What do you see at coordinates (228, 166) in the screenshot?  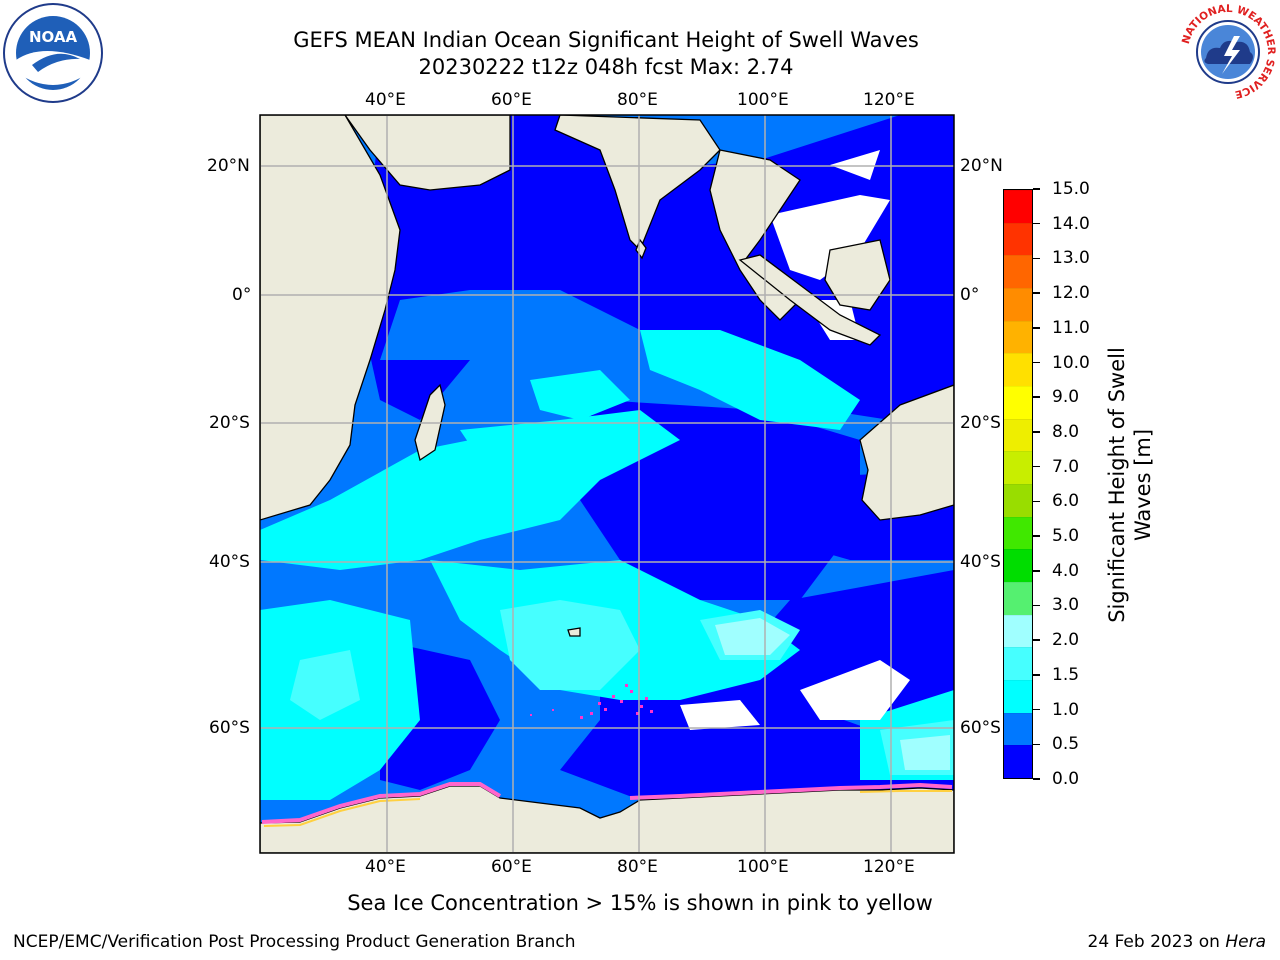 I see `lat-tick-left: 20°N` at bounding box center [228, 166].